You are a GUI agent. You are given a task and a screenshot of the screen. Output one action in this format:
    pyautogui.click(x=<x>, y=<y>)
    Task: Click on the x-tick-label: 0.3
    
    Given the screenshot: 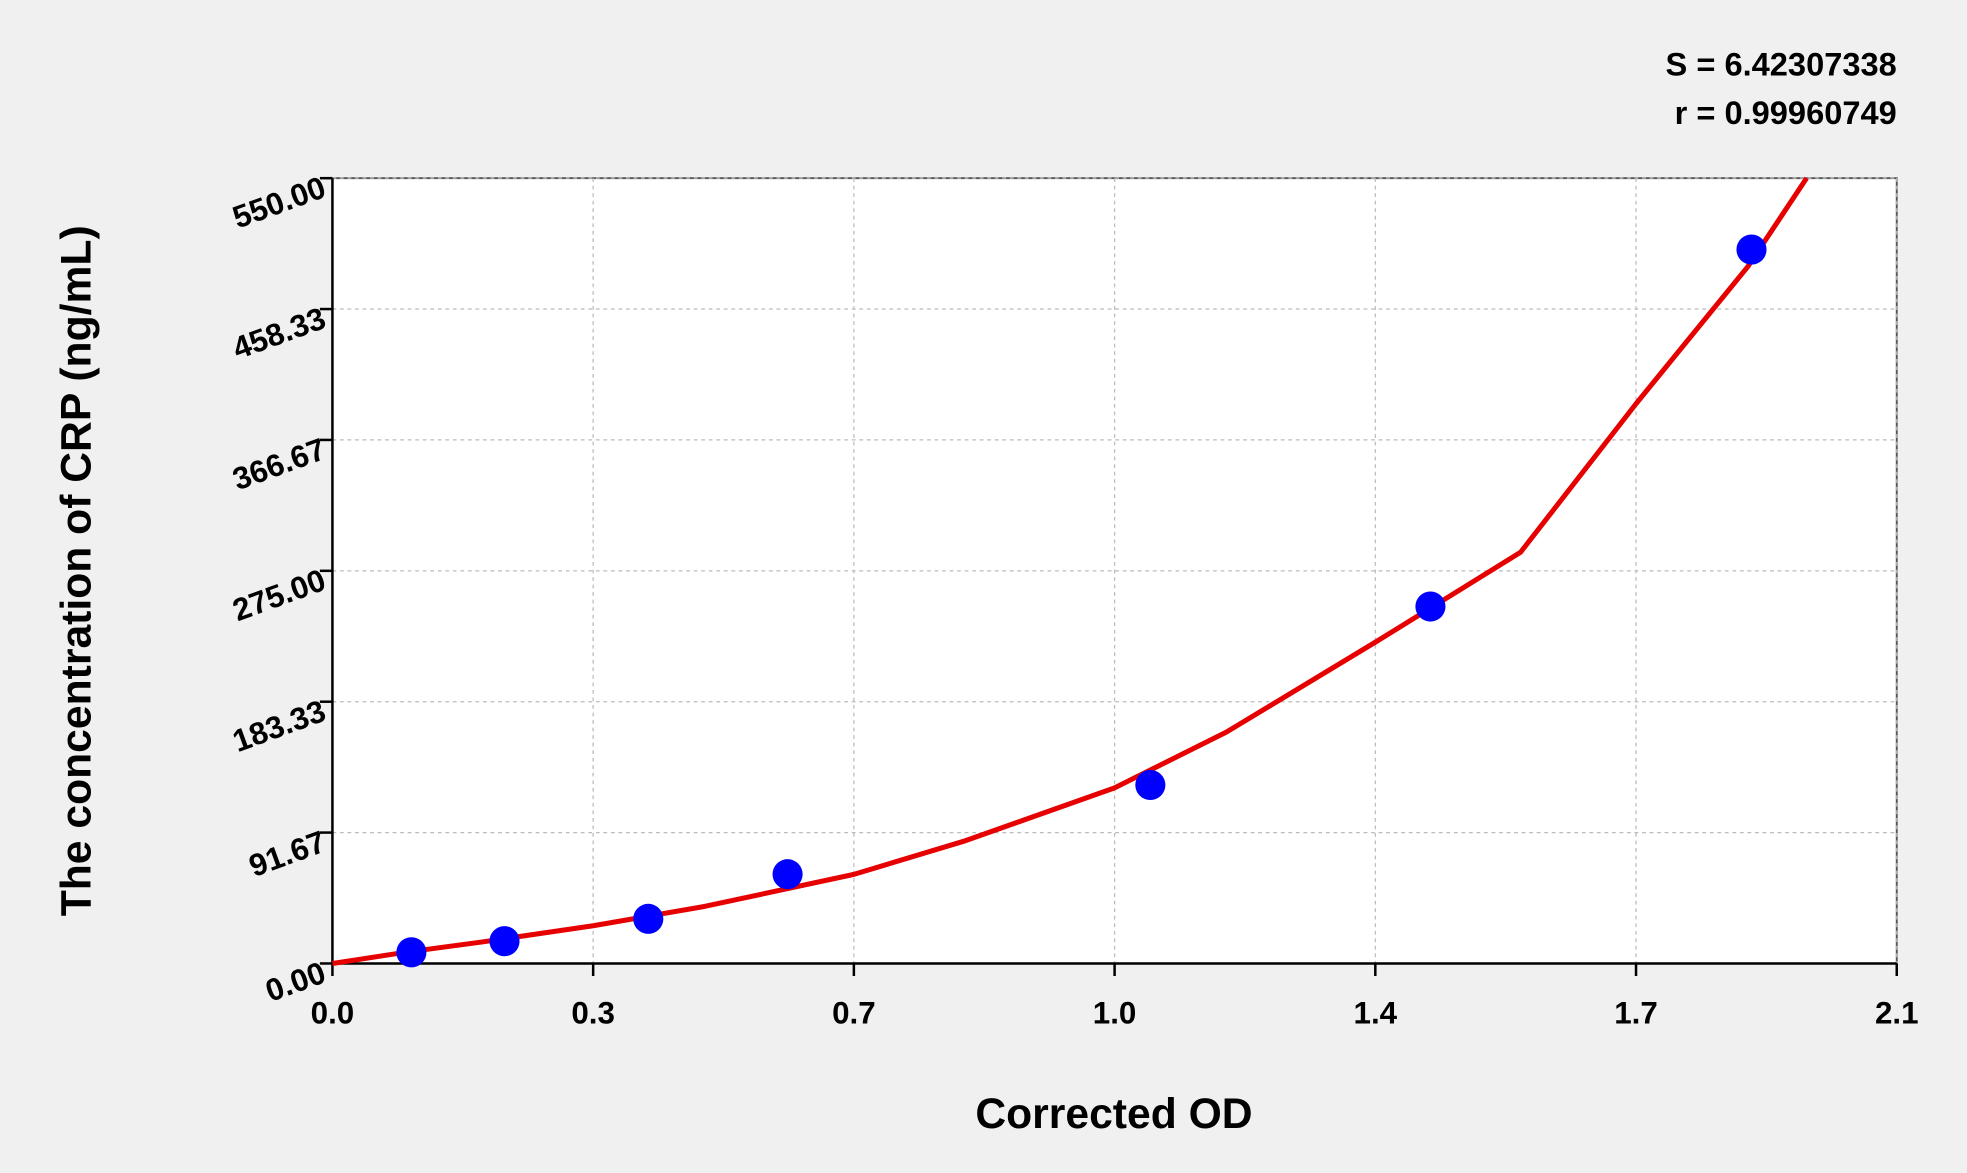 What is the action you would take?
    pyautogui.click(x=593, y=1013)
    